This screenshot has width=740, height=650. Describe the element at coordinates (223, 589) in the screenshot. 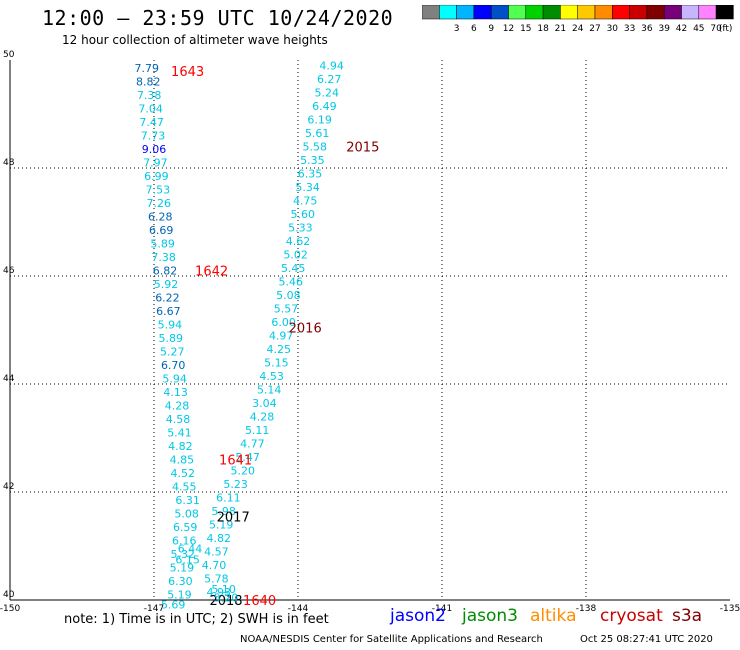

I see `wave-height-value: 5.10` at that location.